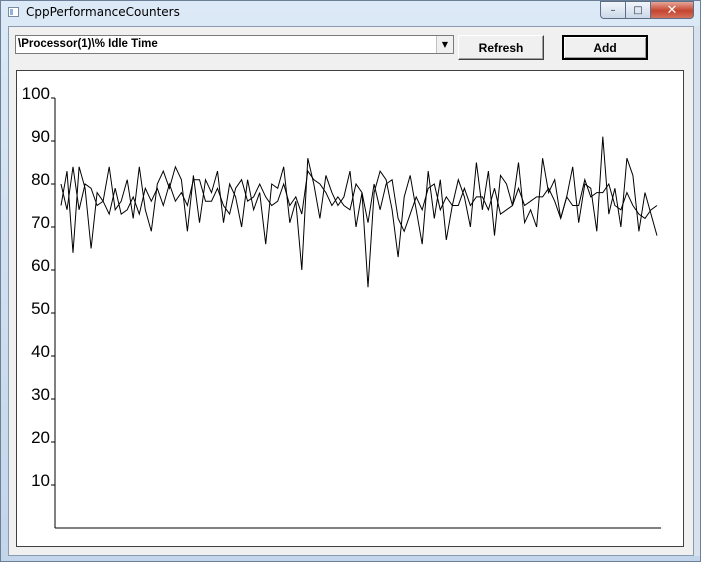 This screenshot has height=562, width=701. Describe the element at coordinates (40, 265) in the screenshot. I see `y-tick-label-60: 60` at that location.